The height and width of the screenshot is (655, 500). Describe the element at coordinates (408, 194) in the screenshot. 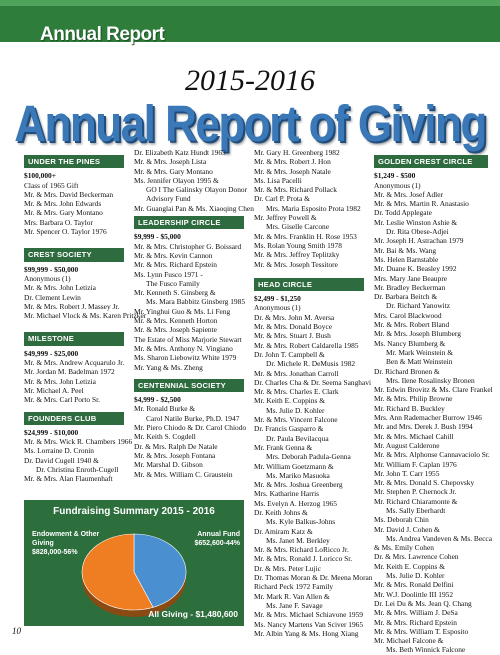

I see `donor-name: Mr. & Mrs. Josef Adler` at that location.